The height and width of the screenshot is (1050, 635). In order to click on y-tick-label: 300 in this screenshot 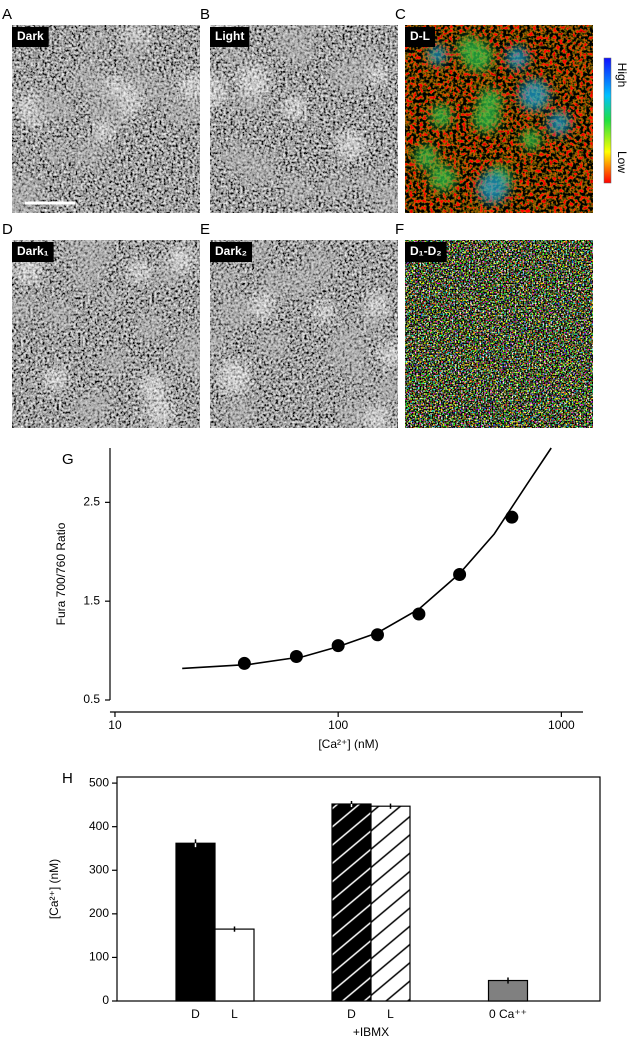, I will do `click(99, 869)`.